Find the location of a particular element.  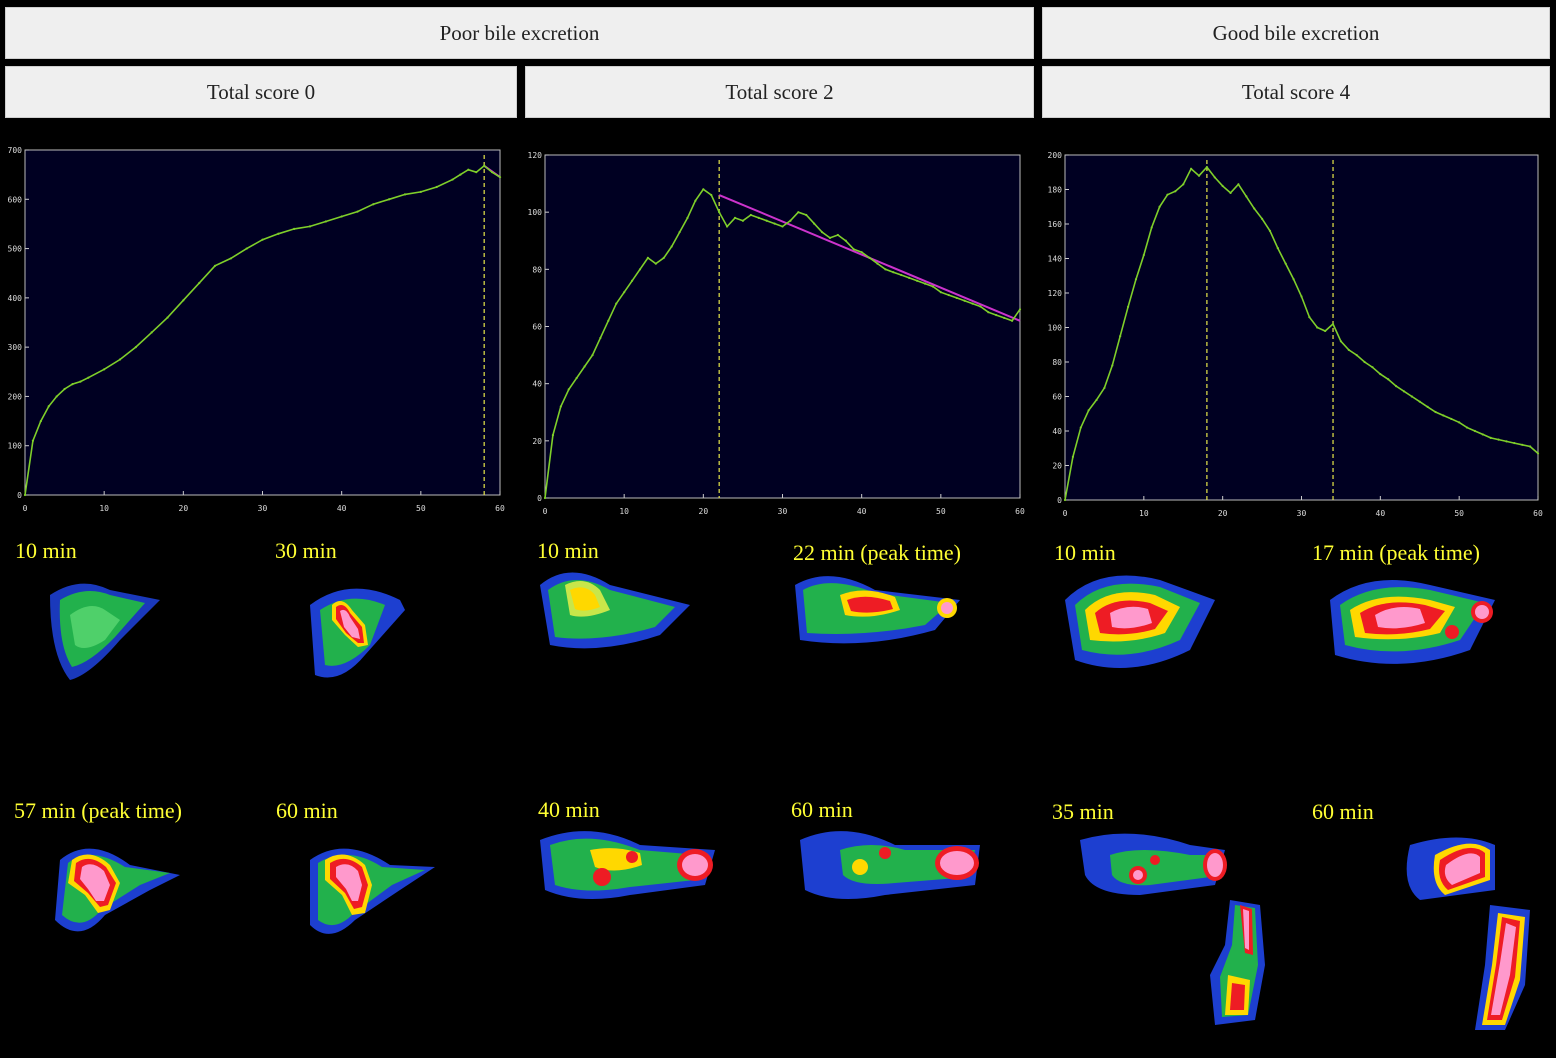

x-tick-label: 50 is located at coordinates (421, 508).